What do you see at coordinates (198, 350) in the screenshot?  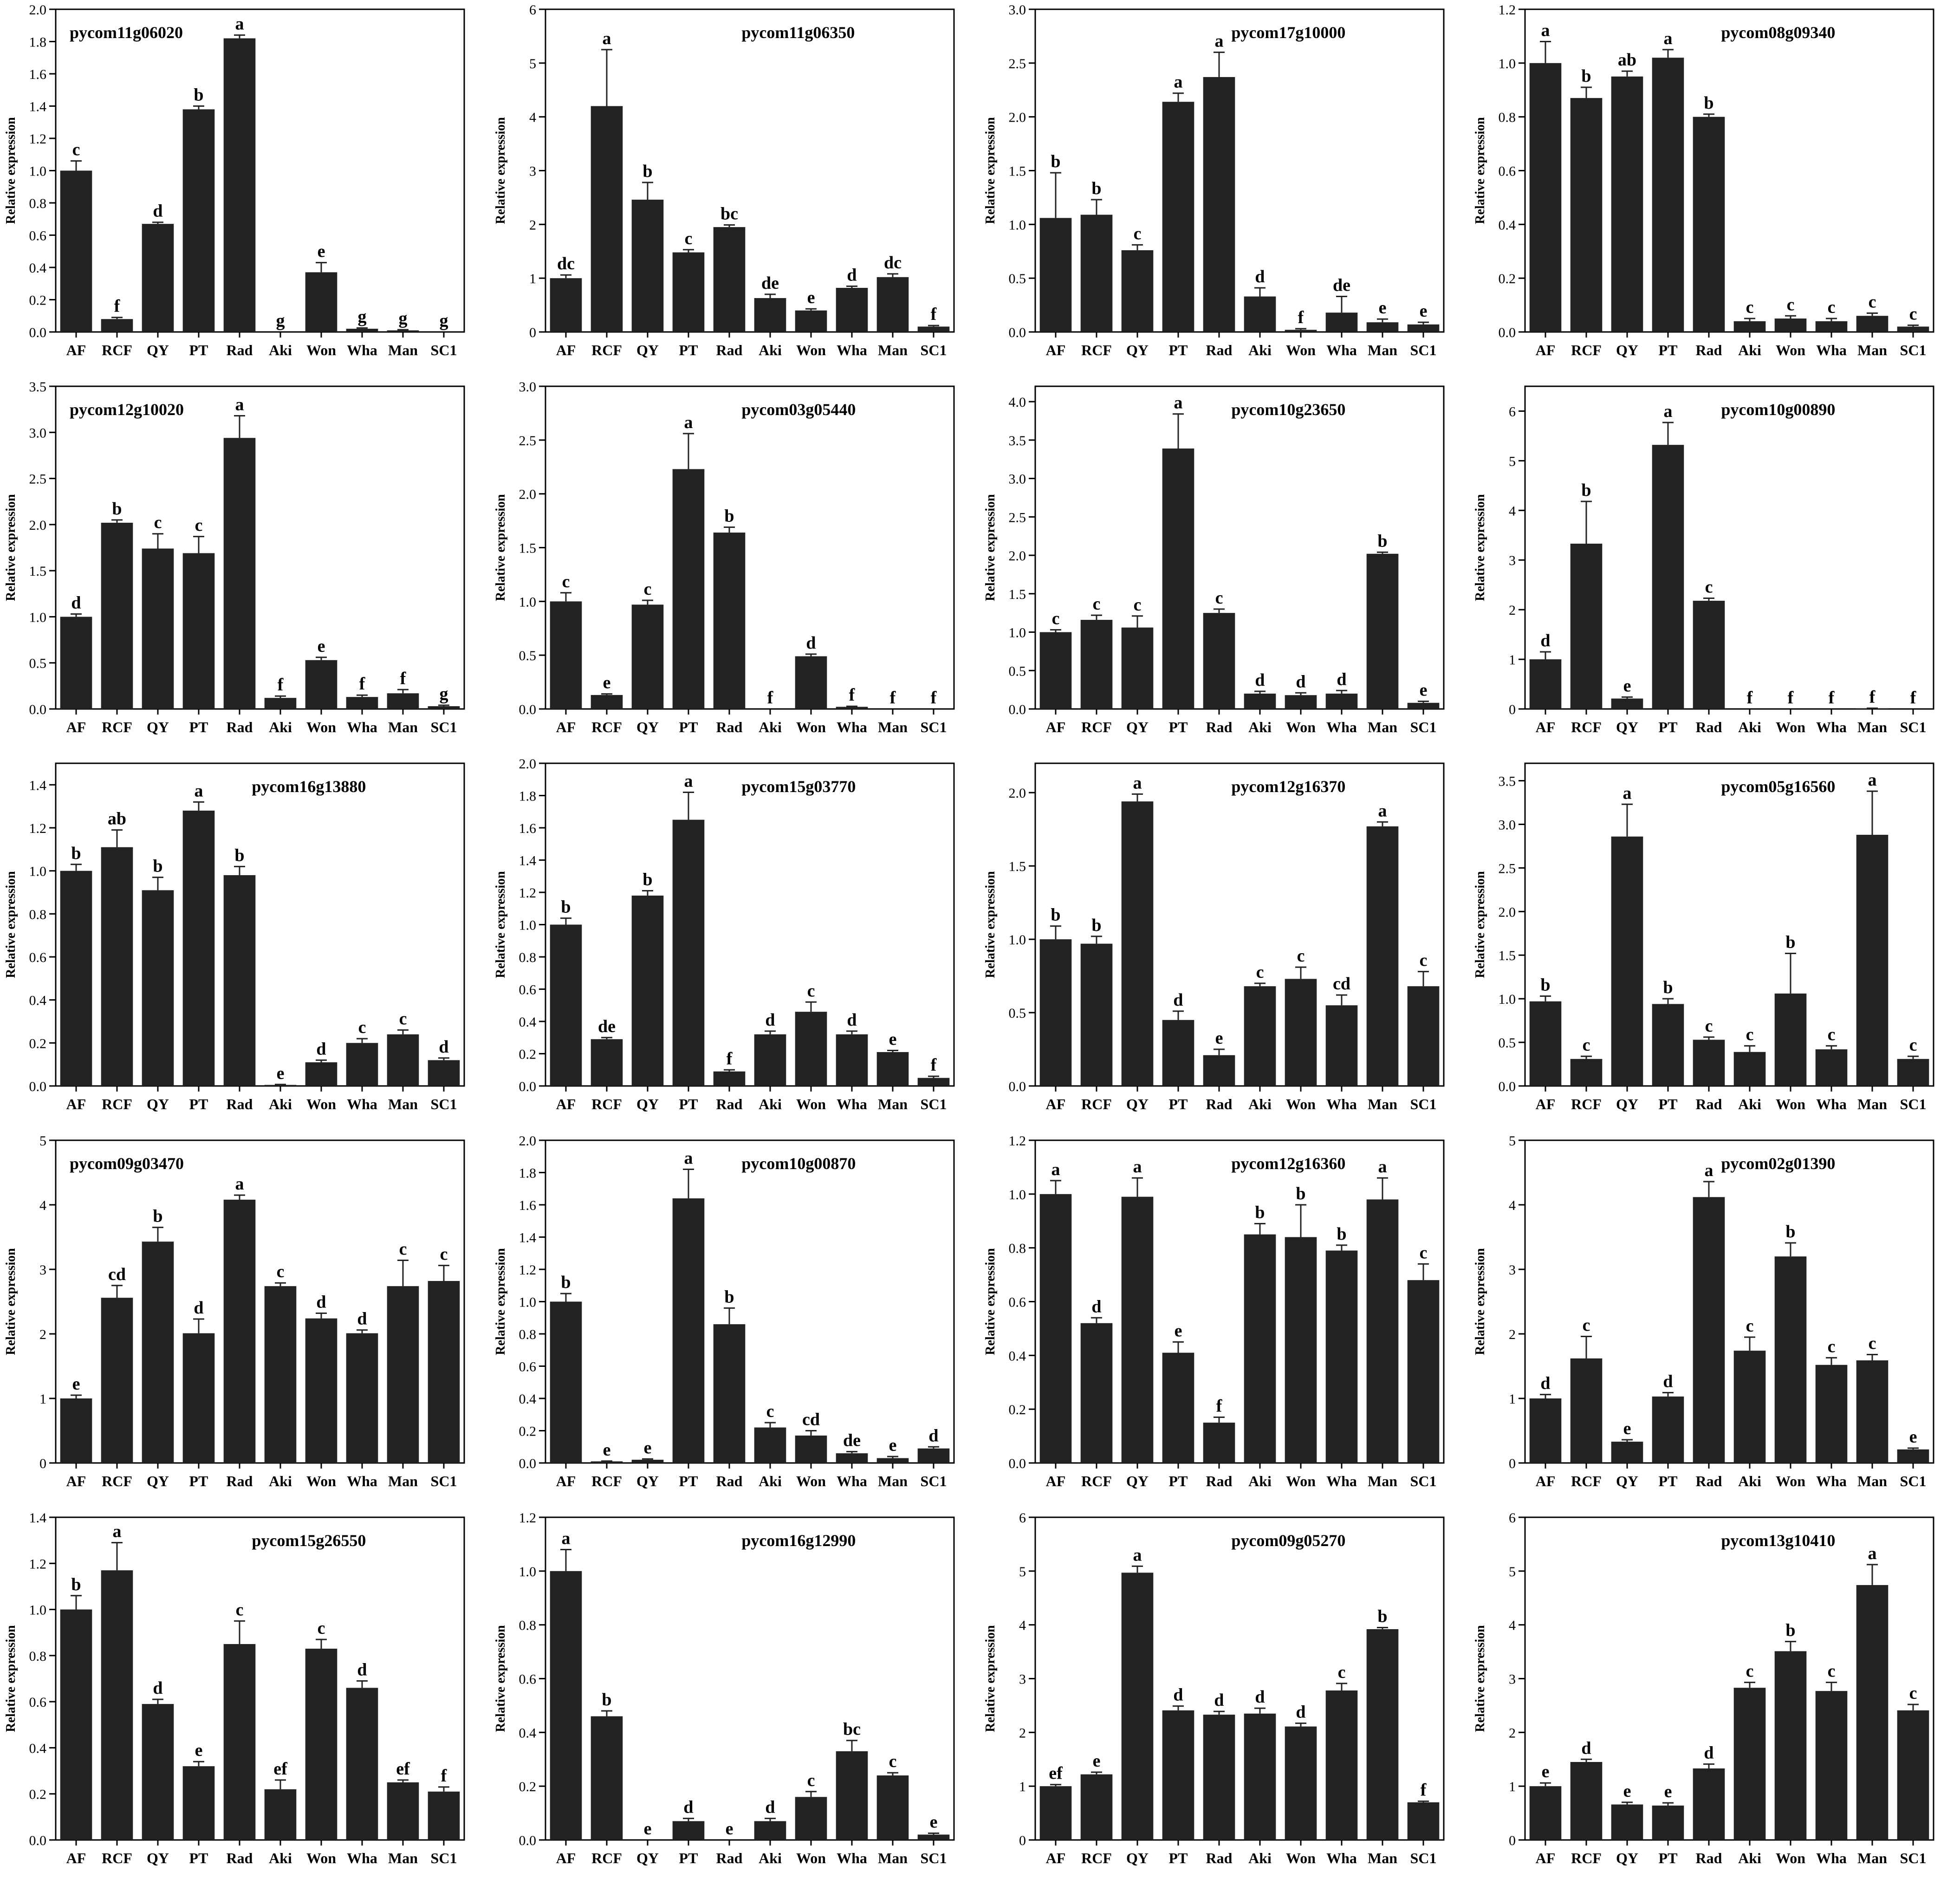 I see `x-tick-label: PT` at bounding box center [198, 350].